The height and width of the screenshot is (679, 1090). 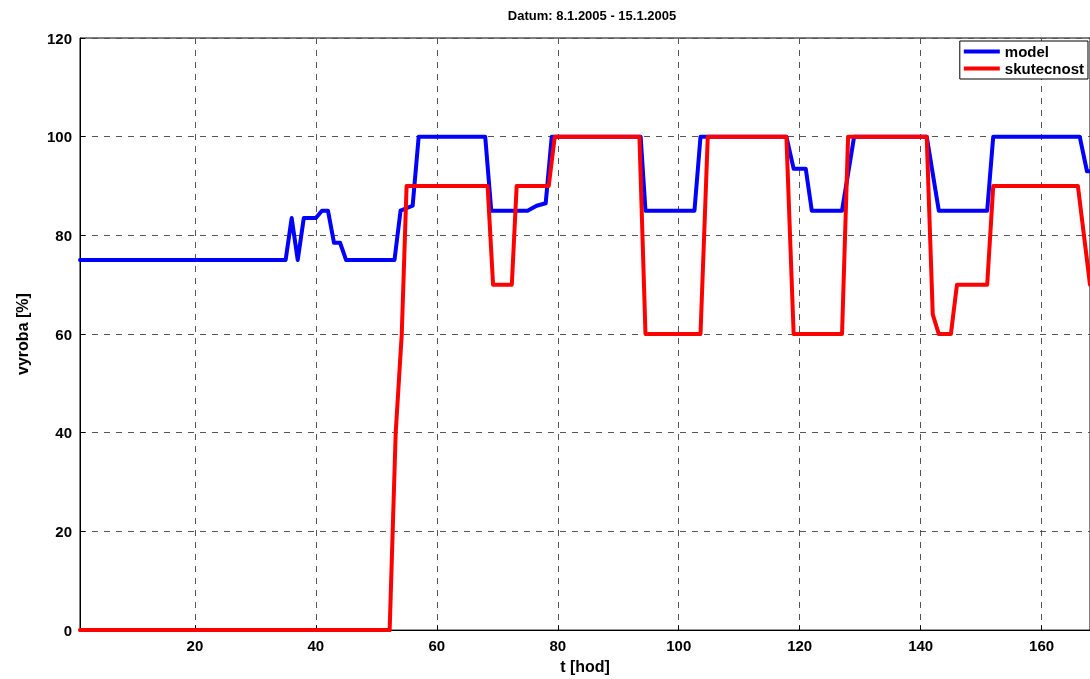 I want to click on y-axis-title: vyroba [%], so click(x=22, y=334).